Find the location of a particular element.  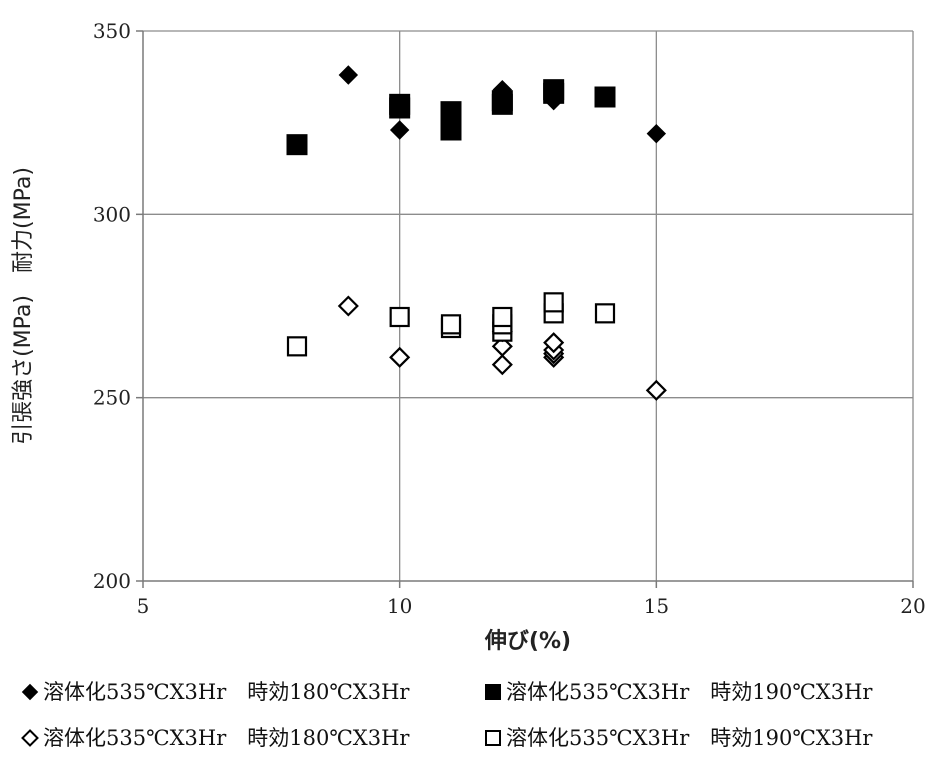

y-axis-title: 引張強さ(MPa) 耐力(MPa) is located at coordinates (23, 306).